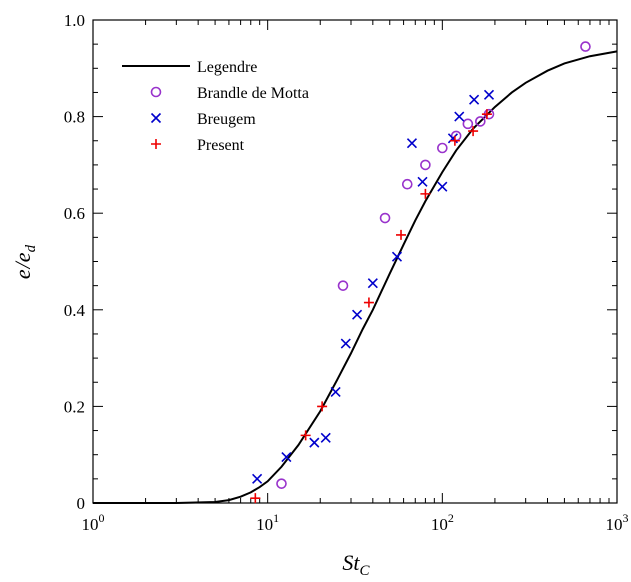 This screenshot has width=631, height=582. What do you see at coordinates (24, 261) in the screenshot?
I see `y-axis-label: e/ed` at bounding box center [24, 261].